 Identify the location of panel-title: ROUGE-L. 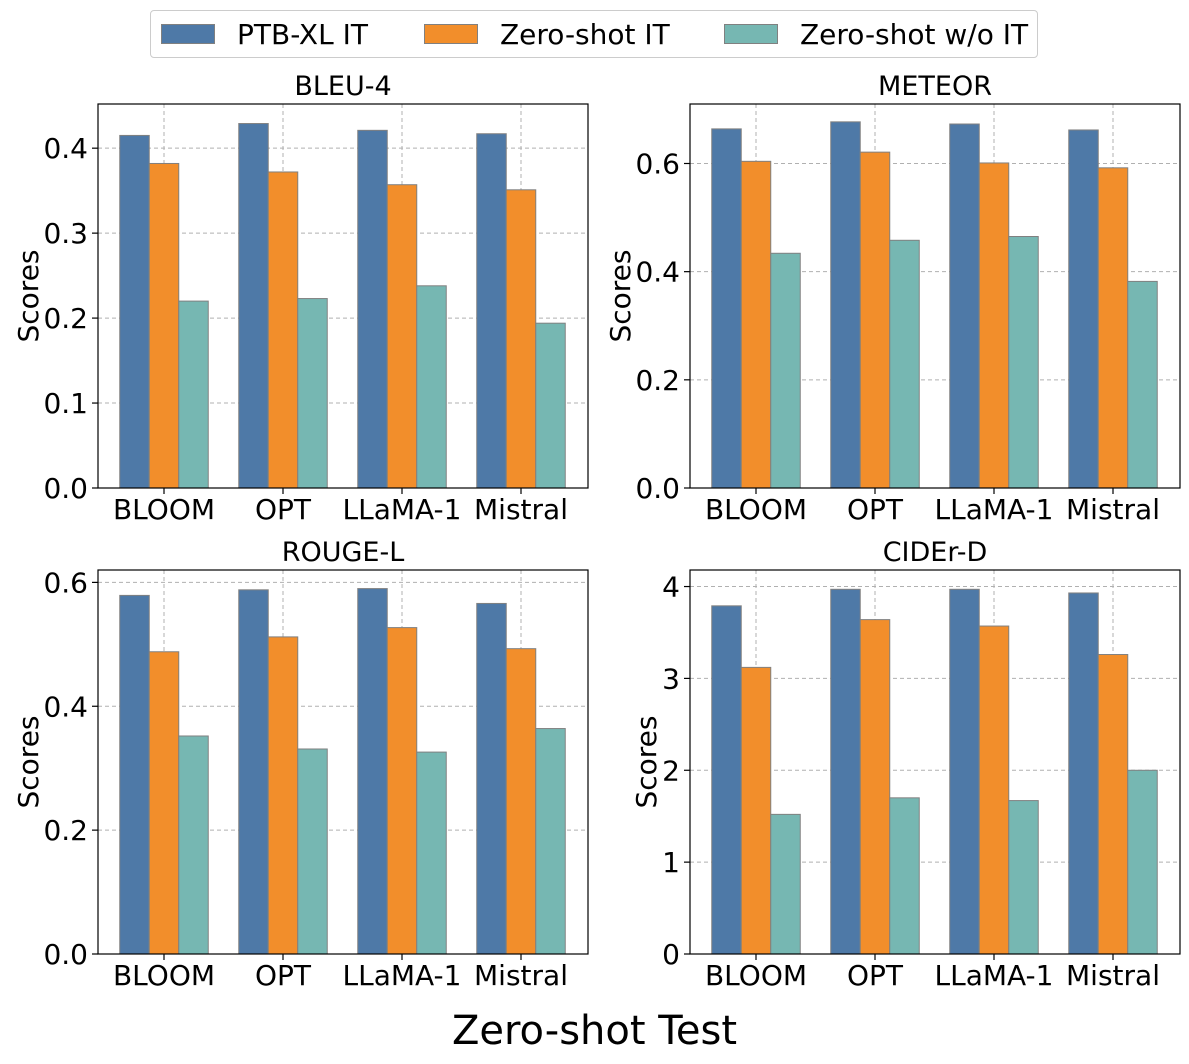
(343, 552).